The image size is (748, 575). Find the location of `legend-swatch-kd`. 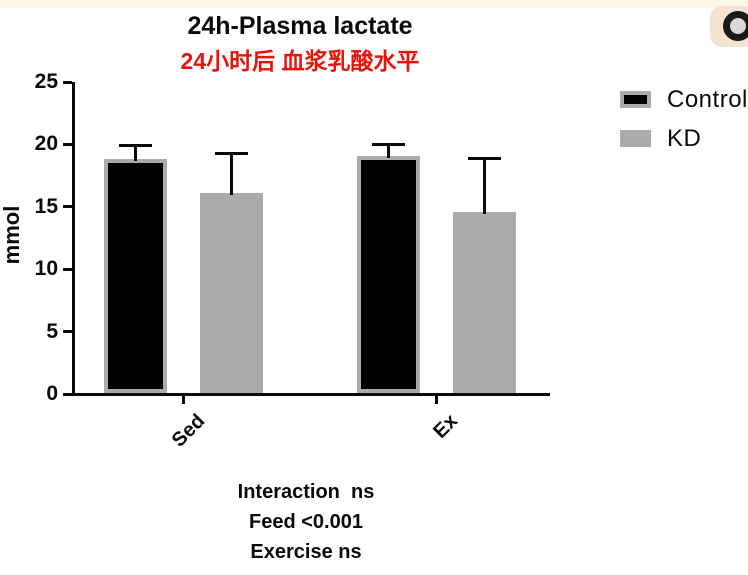

legend-swatch-kd is located at coordinates (635, 138).